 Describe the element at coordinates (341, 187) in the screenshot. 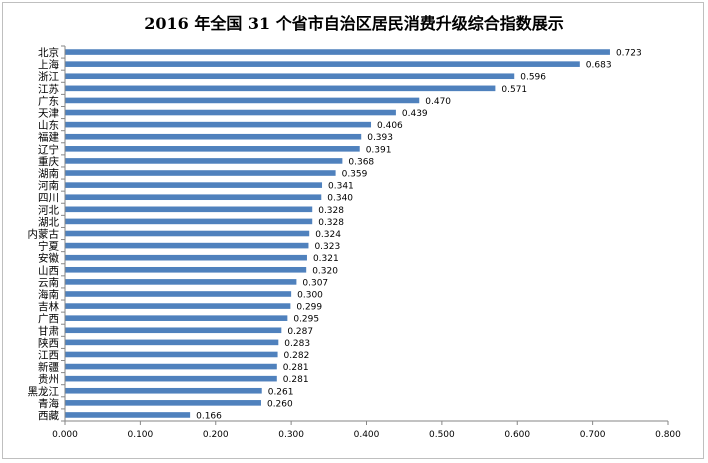

I see `data-label: 0.341` at that location.